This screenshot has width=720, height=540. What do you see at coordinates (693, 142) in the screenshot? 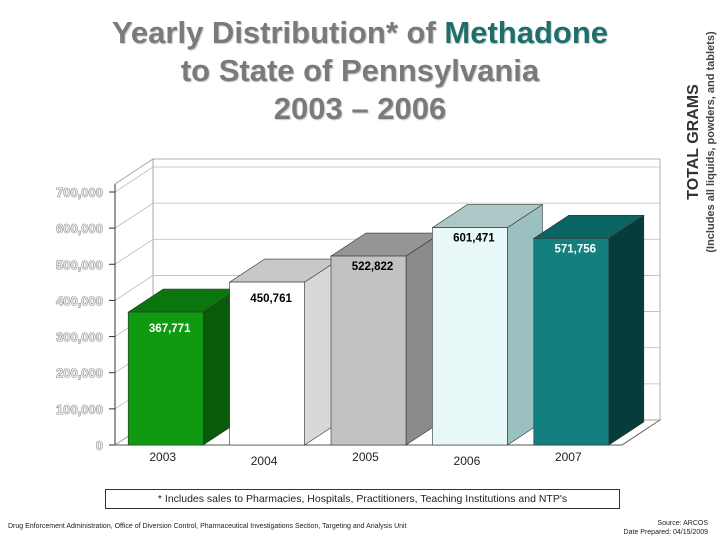
I see `y-axis-title-main: TOTAL GRAMS` at bounding box center [693, 142].